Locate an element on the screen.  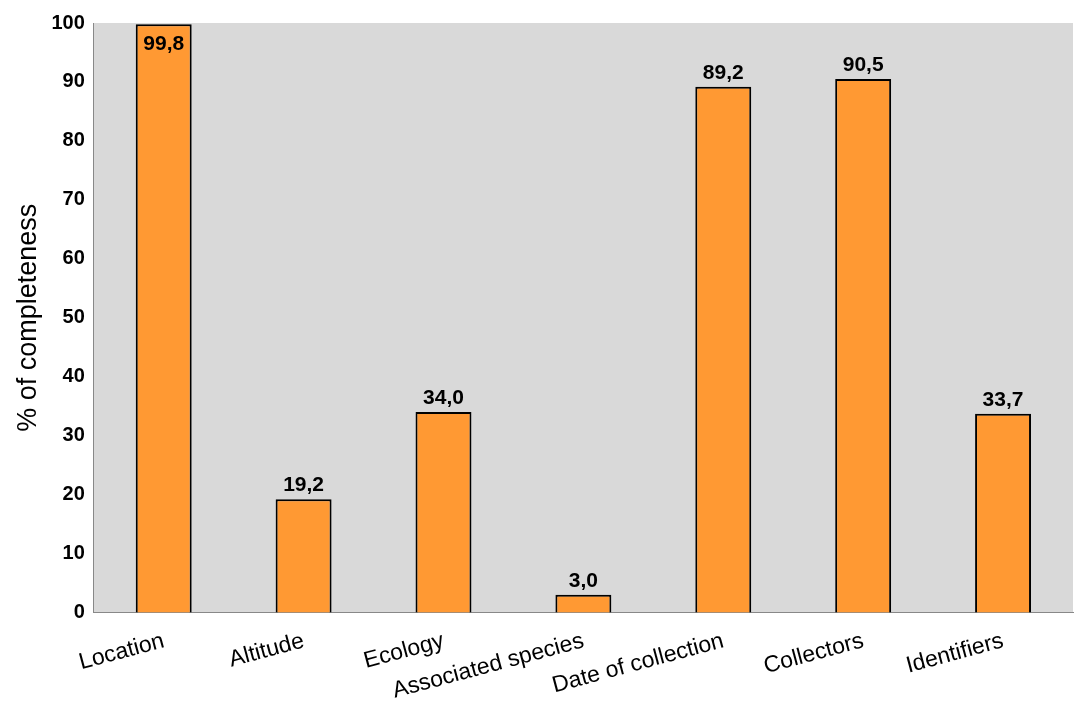
y-tick-label: 50 is located at coordinates (73, 316).